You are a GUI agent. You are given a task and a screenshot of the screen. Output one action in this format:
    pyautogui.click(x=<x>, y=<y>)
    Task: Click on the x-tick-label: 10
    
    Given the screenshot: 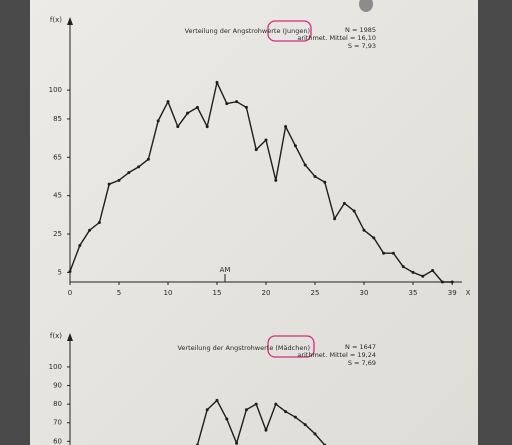 What is the action you would take?
    pyautogui.click(x=168, y=293)
    